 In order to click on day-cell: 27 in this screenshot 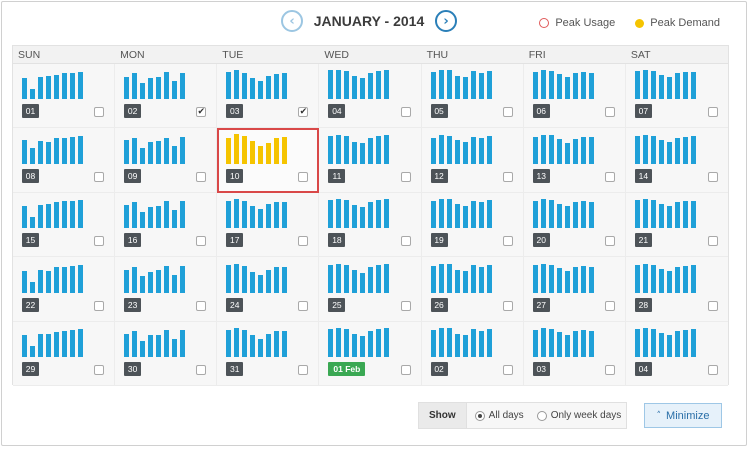, I will do `click(574, 289)`.